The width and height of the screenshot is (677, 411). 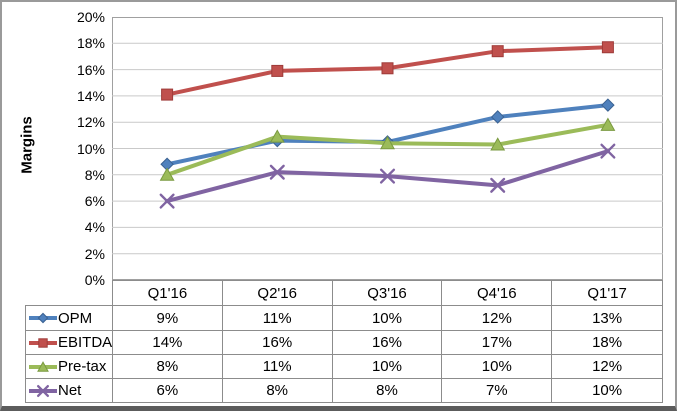 I want to click on legend-key-square-icon, so click(x=43, y=342).